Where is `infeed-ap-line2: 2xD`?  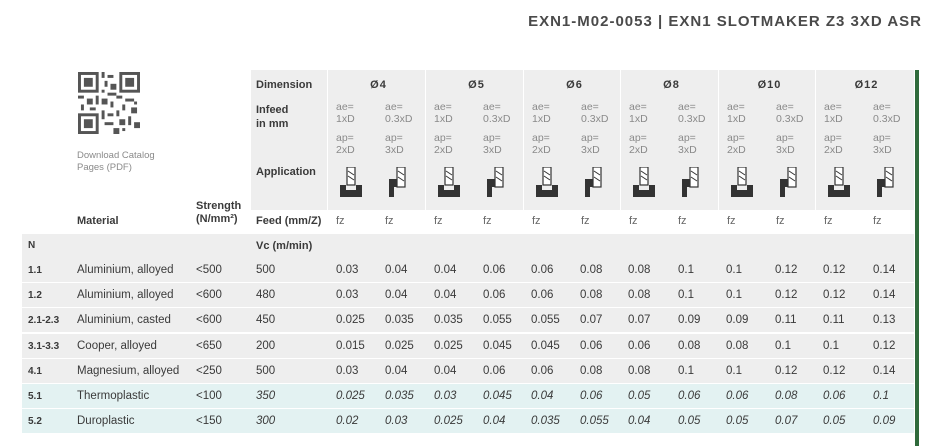 infeed-ap-line2: 2xD is located at coordinates (345, 150).